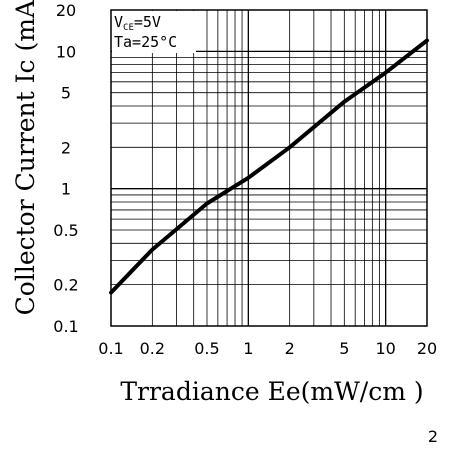 The width and height of the screenshot is (470, 450). What do you see at coordinates (152, 348) in the screenshot?
I see `x-tick-label: 0.2` at bounding box center [152, 348].